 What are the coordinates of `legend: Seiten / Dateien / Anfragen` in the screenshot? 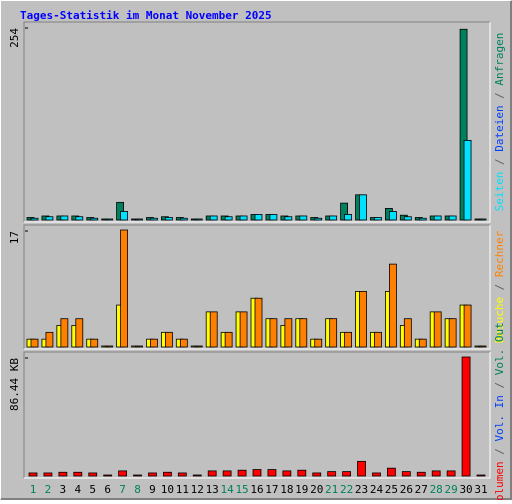 It's located at (499, 122).